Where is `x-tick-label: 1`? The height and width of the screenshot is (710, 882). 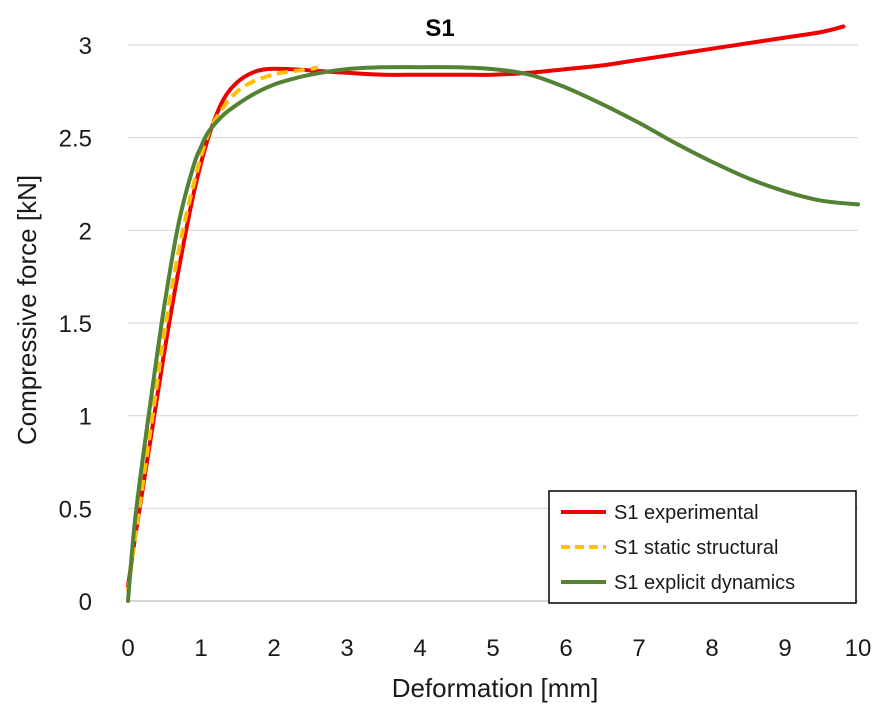 x-tick-label: 1 is located at coordinates (200, 648).